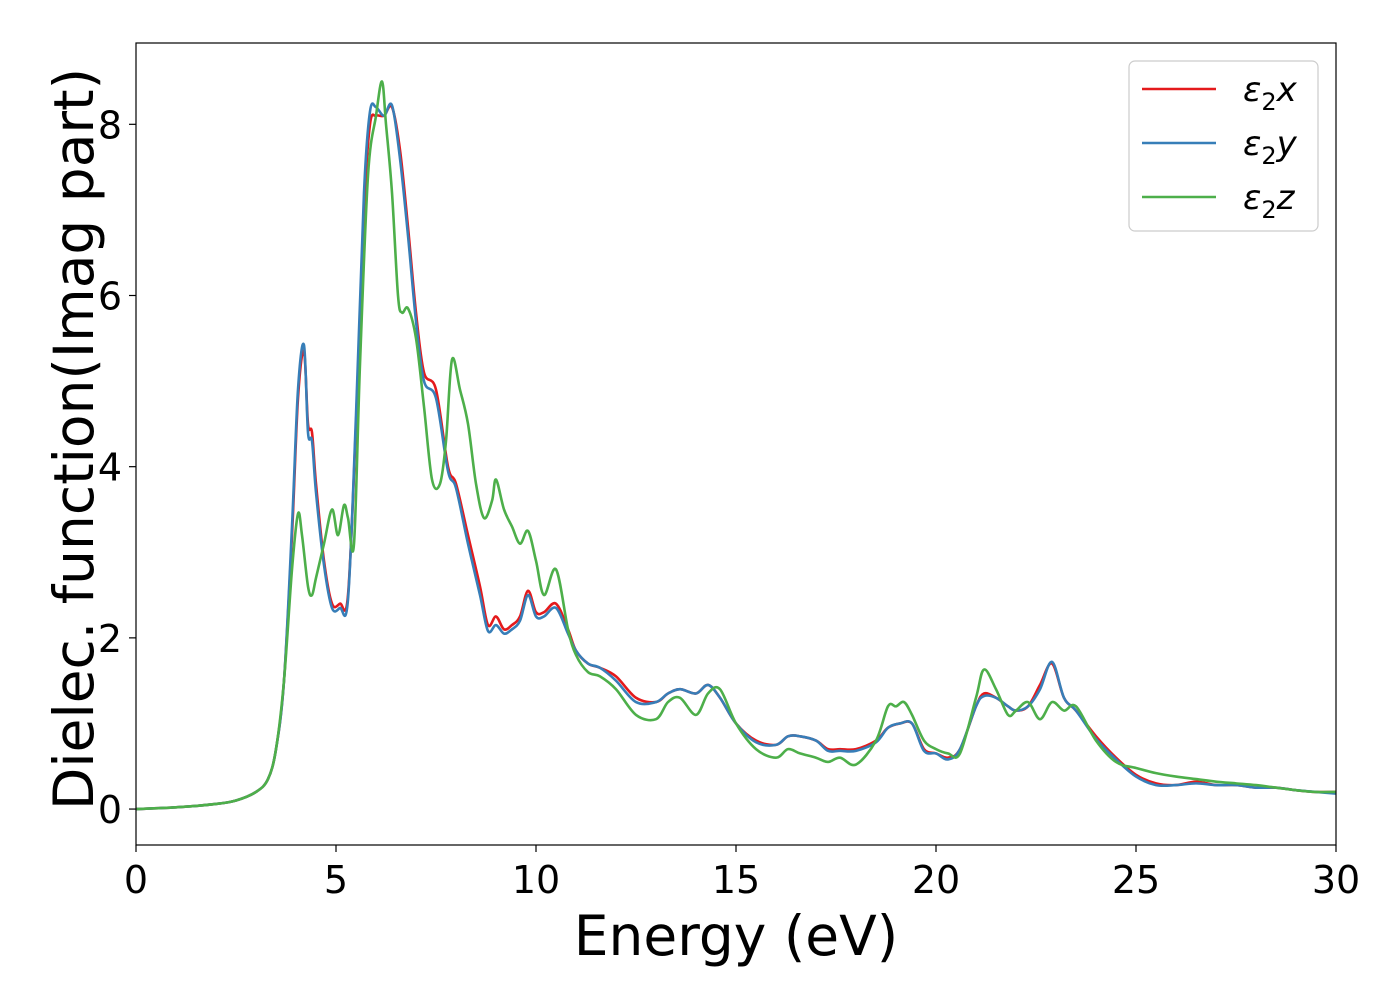  What do you see at coordinates (1269, 201) in the screenshot?
I see `legend-label-z: ε2z` at bounding box center [1269, 201].